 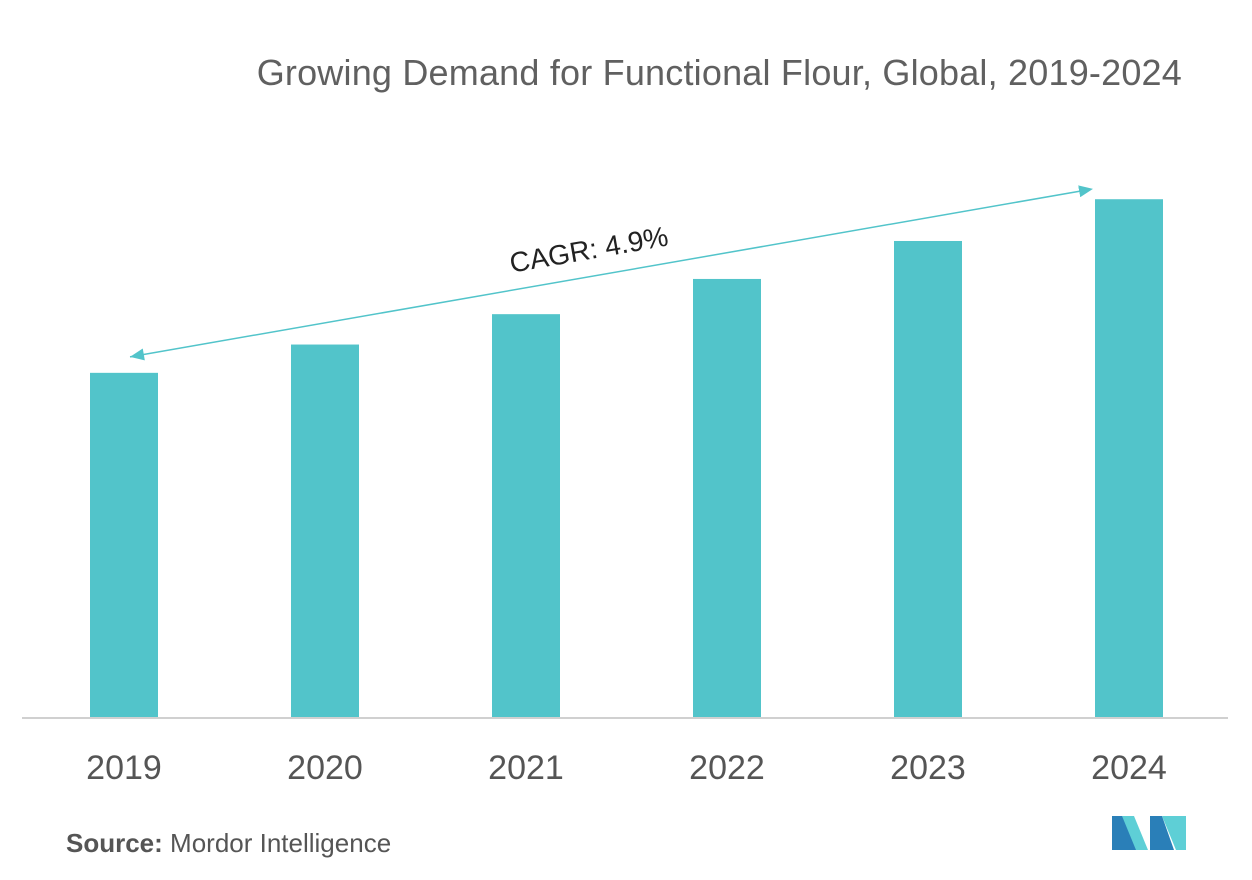 What do you see at coordinates (928, 479) in the screenshot?
I see `bar-2023` at bounding box center [928, 479].